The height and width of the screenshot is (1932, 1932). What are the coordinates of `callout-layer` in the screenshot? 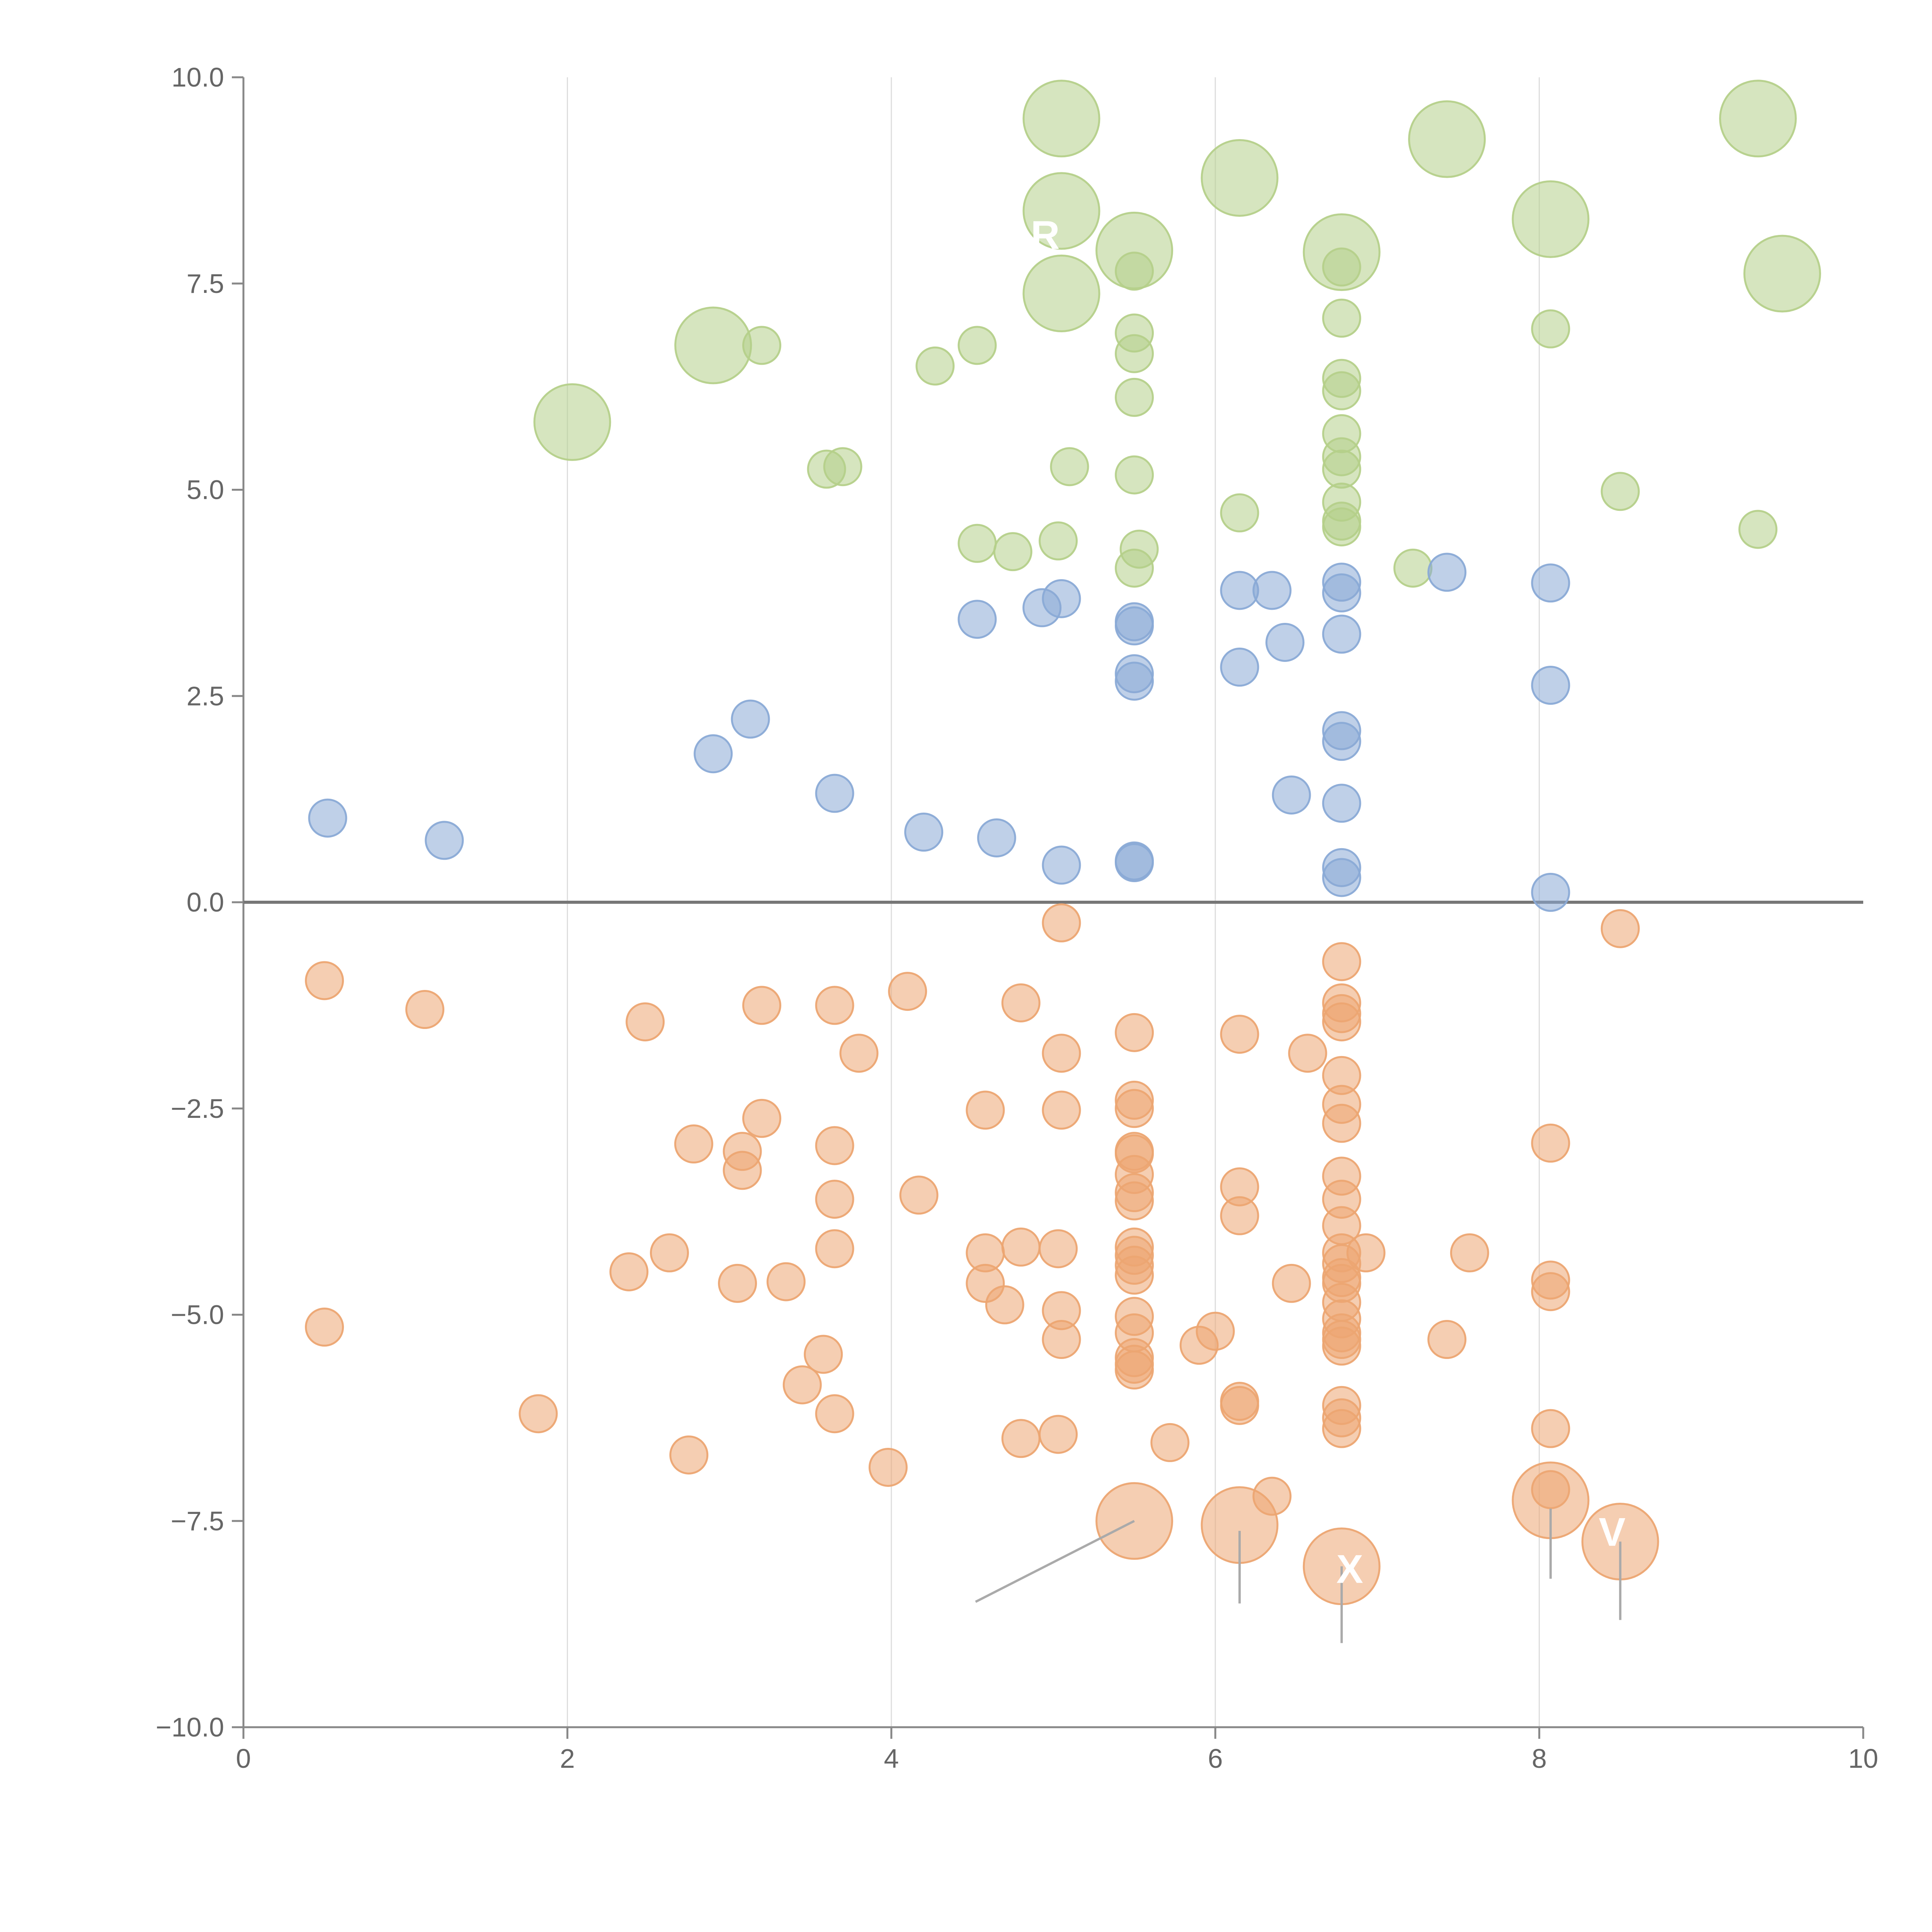 It's located at (1298, 1576).